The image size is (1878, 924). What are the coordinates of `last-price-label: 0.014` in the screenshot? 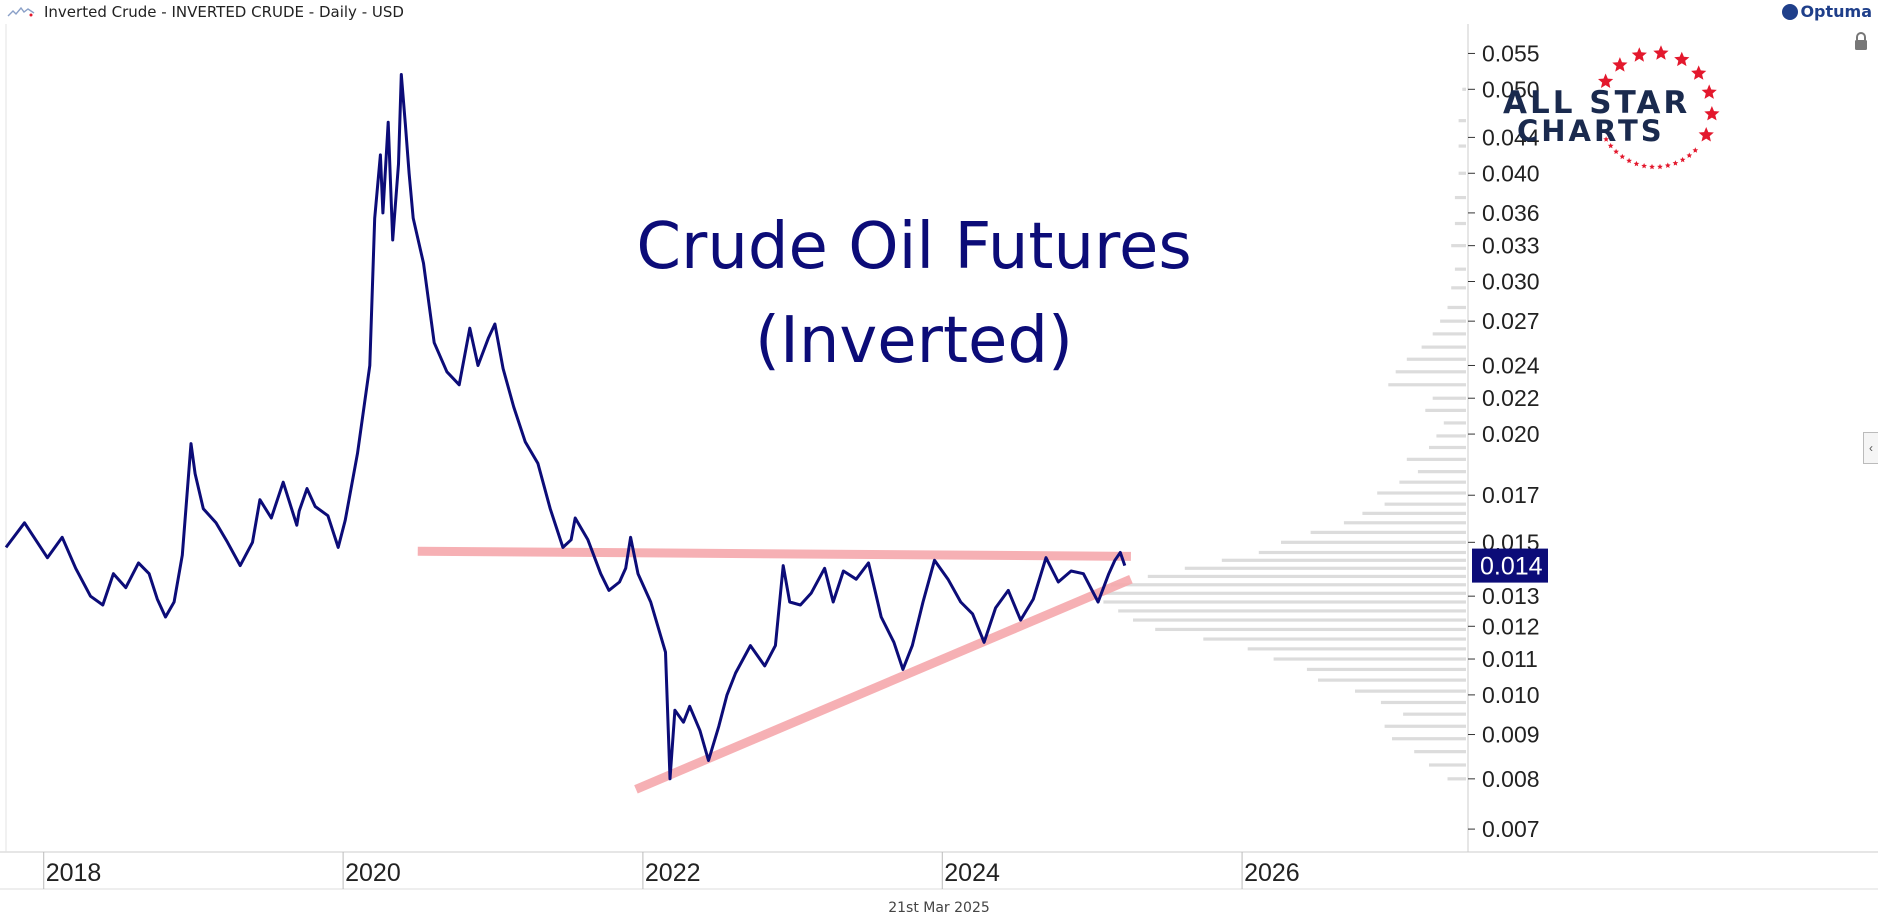 It's located at (1511, 567).